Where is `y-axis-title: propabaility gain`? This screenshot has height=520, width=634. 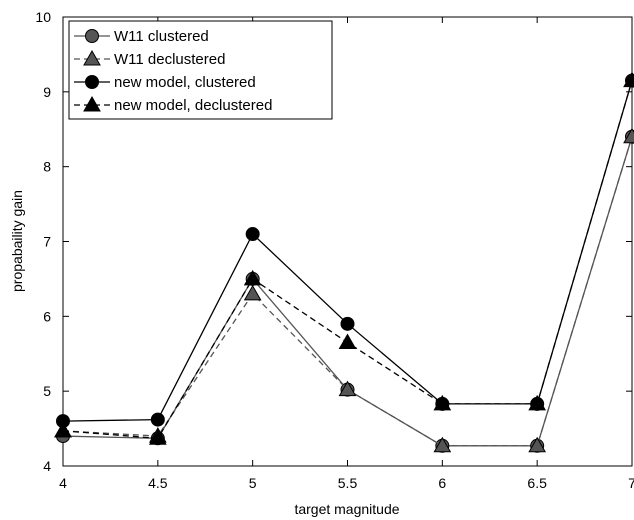
y-axis-title: propabaility gain is located at coordinates (17, 241).